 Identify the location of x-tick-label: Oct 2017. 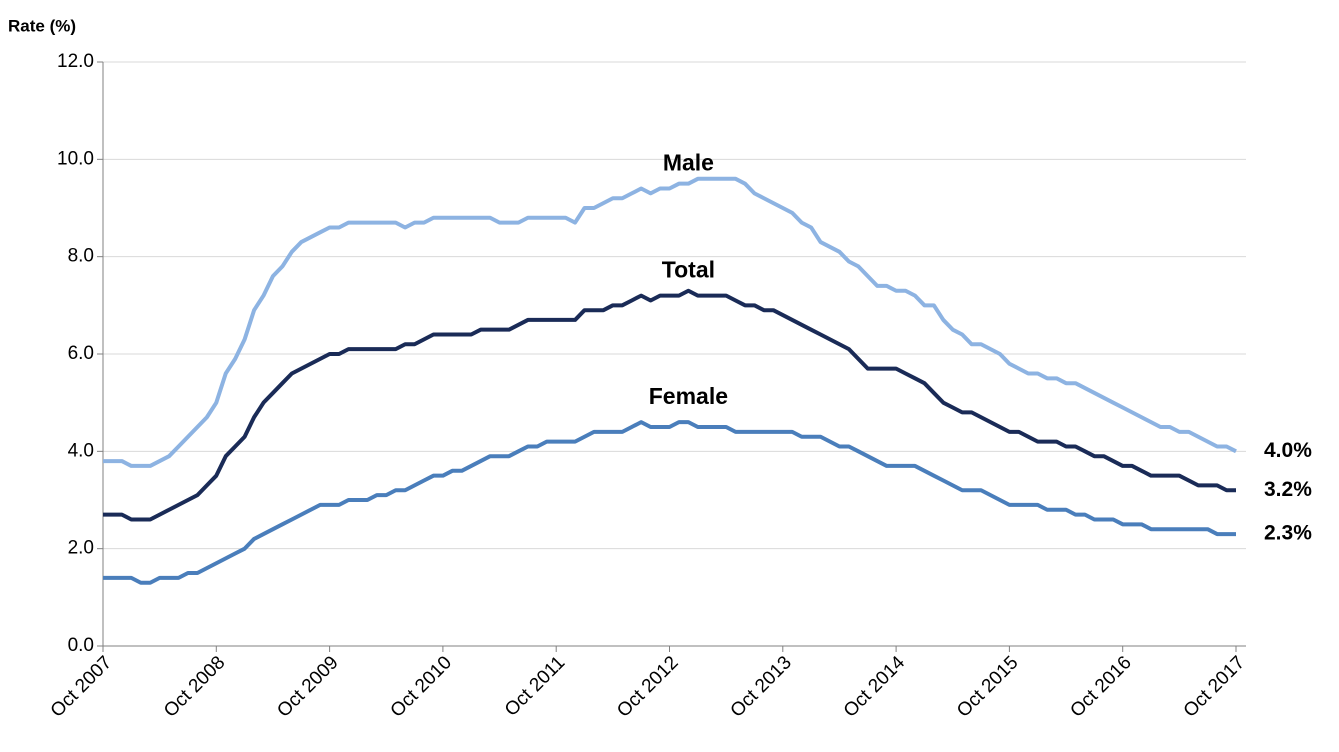
(1214, 686).